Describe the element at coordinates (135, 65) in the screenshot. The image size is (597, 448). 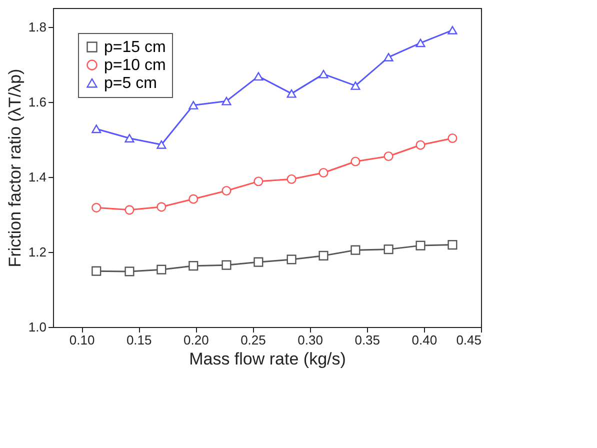
I see `legend-label: p=10 cm` at that location.